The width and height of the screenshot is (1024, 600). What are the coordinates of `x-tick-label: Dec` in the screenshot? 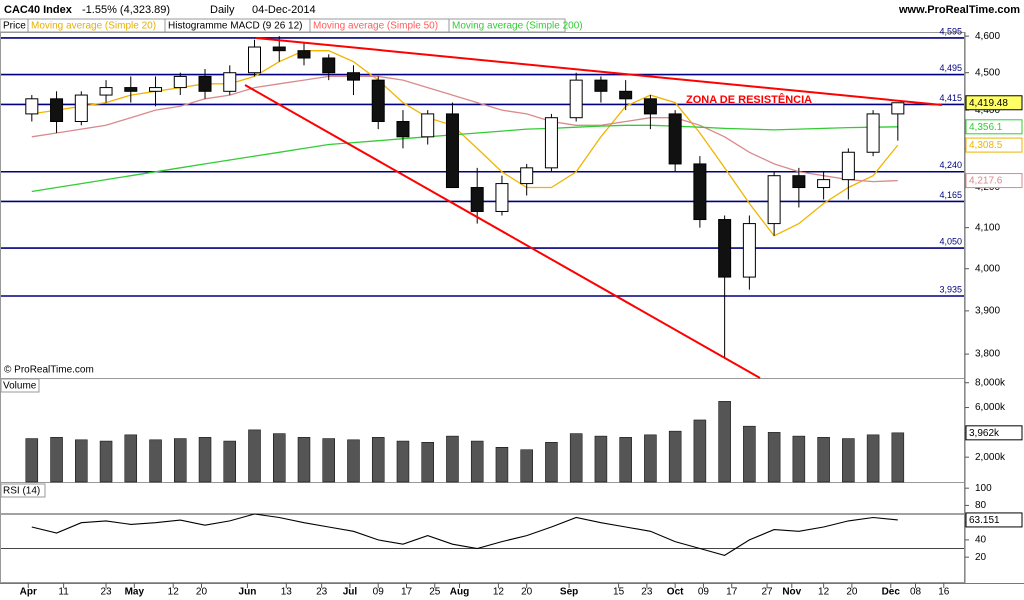 It's located at (891, 592).